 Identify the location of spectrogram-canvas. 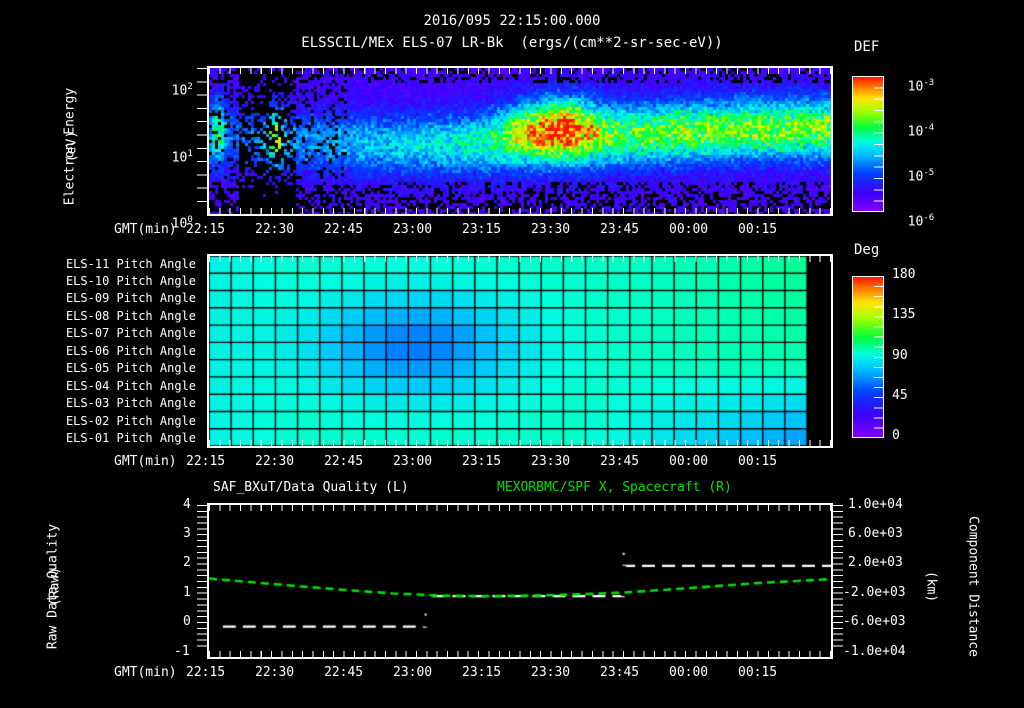
(520, 141).